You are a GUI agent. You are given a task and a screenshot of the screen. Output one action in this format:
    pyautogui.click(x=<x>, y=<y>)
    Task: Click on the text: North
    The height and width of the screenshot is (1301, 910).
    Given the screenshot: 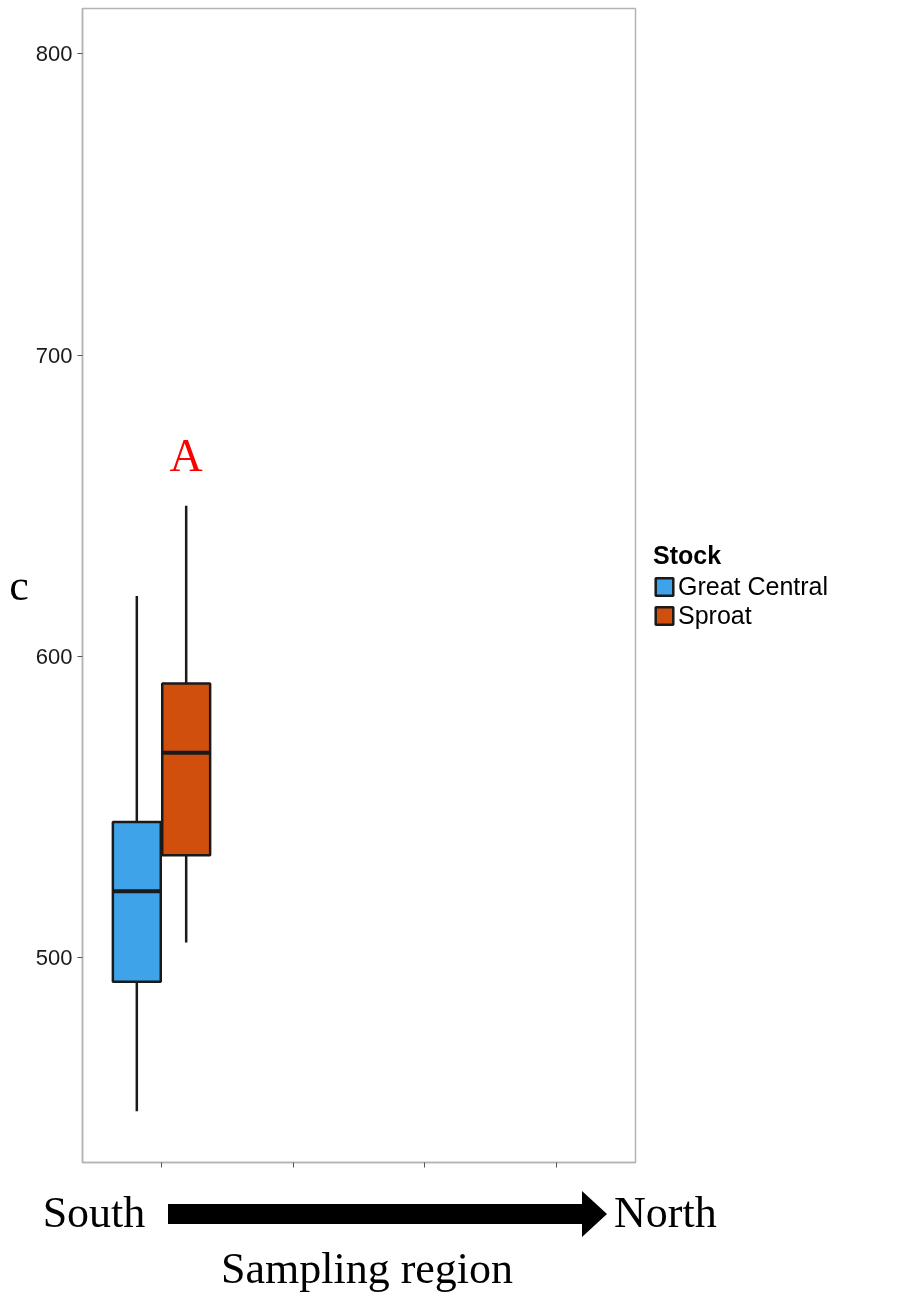 What is the action you would take?
    pyautogui.click(x=665, y=1212)
    